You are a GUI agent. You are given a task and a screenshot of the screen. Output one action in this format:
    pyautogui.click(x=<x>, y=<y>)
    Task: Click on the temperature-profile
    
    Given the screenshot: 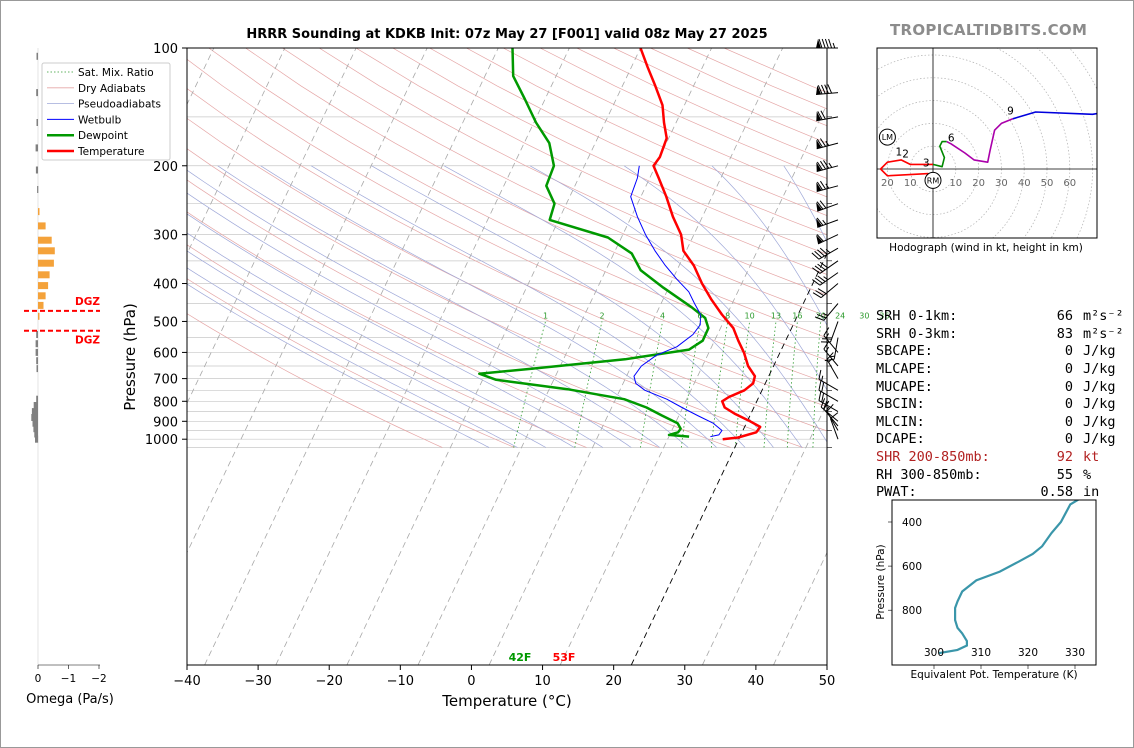 What is the action you would take?
    pyautogui.click(x=700, y=244)
    